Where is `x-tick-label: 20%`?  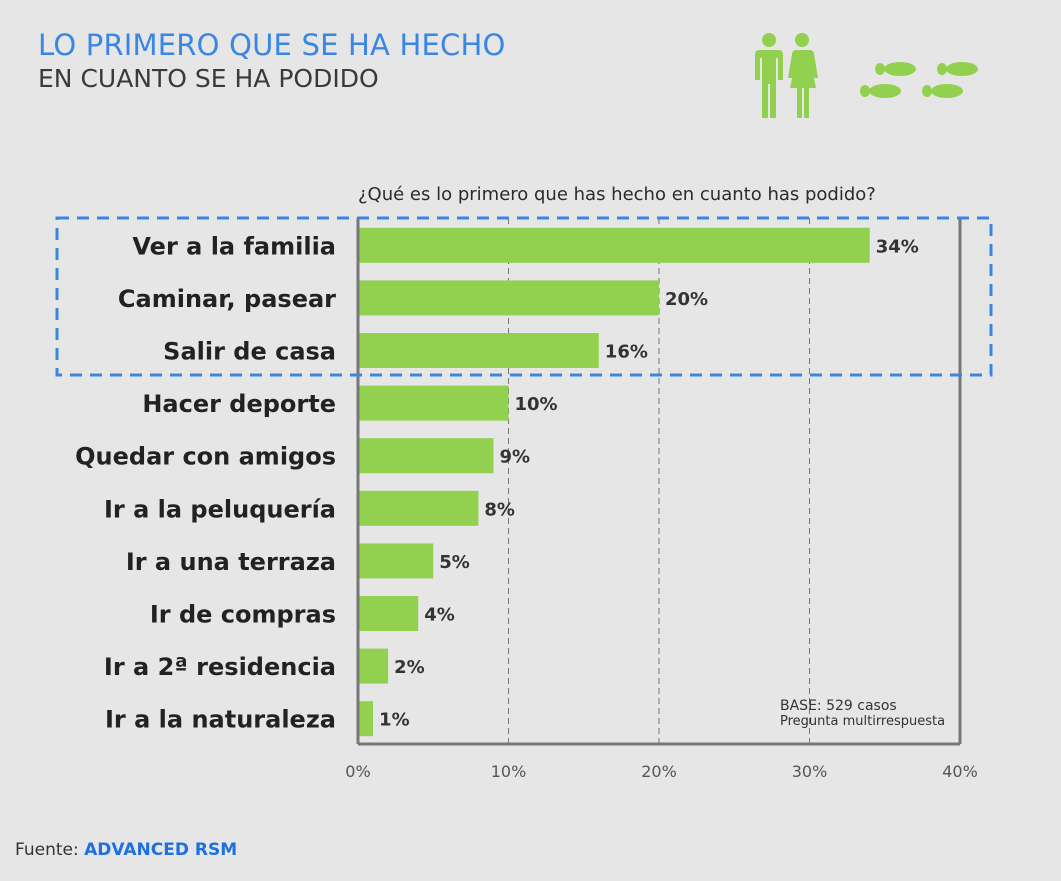
x-tick-label: 20% is located at coordinates (659, 771).